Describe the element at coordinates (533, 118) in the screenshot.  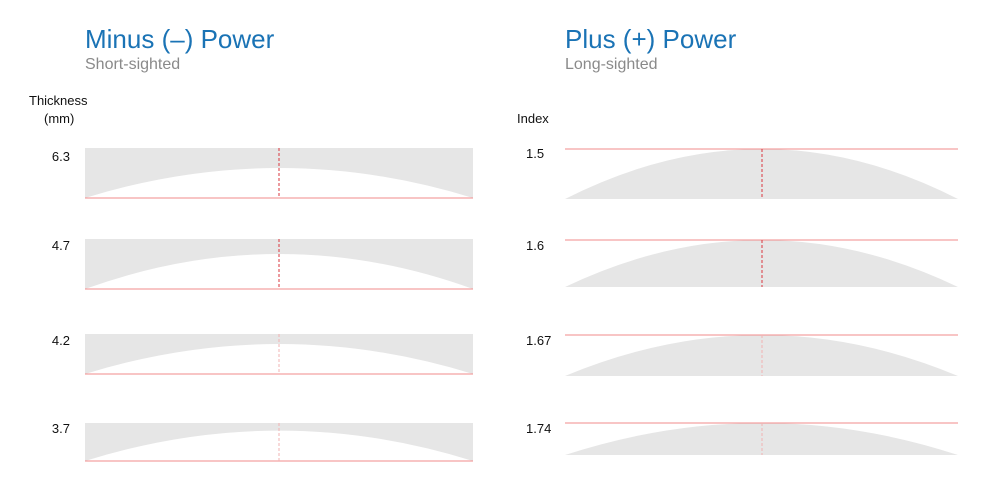
I see `index-axis-label: Index` at that location.